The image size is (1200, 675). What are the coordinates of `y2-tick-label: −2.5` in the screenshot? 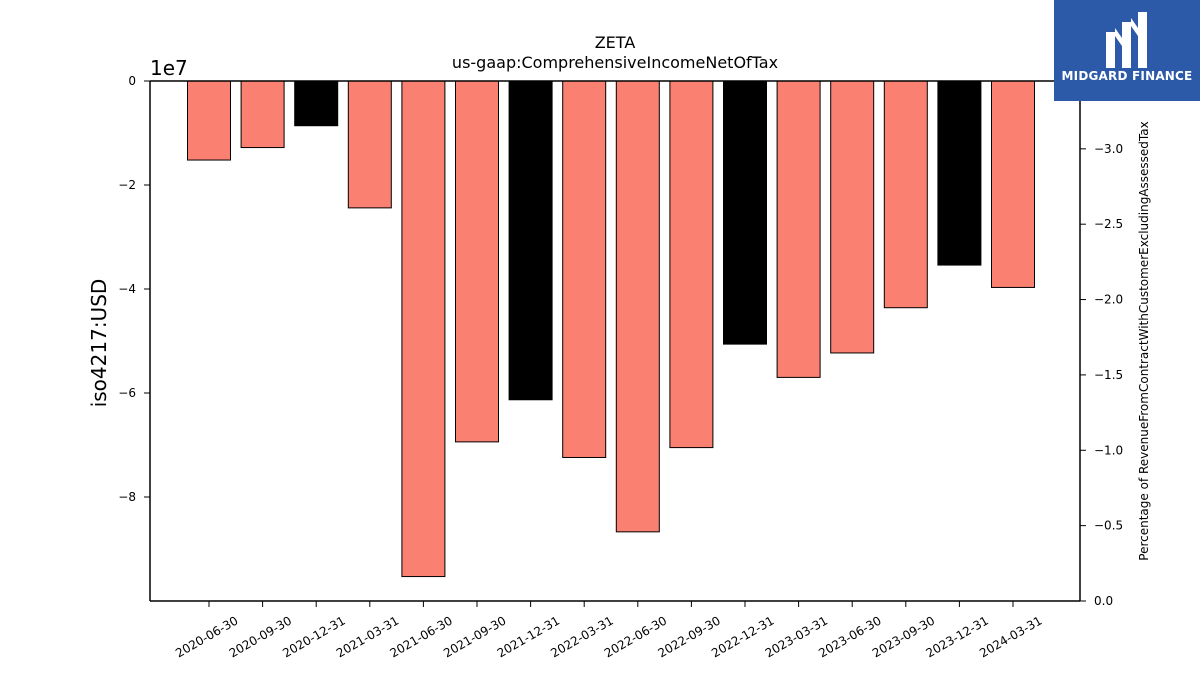 It's located at (1108, 224).